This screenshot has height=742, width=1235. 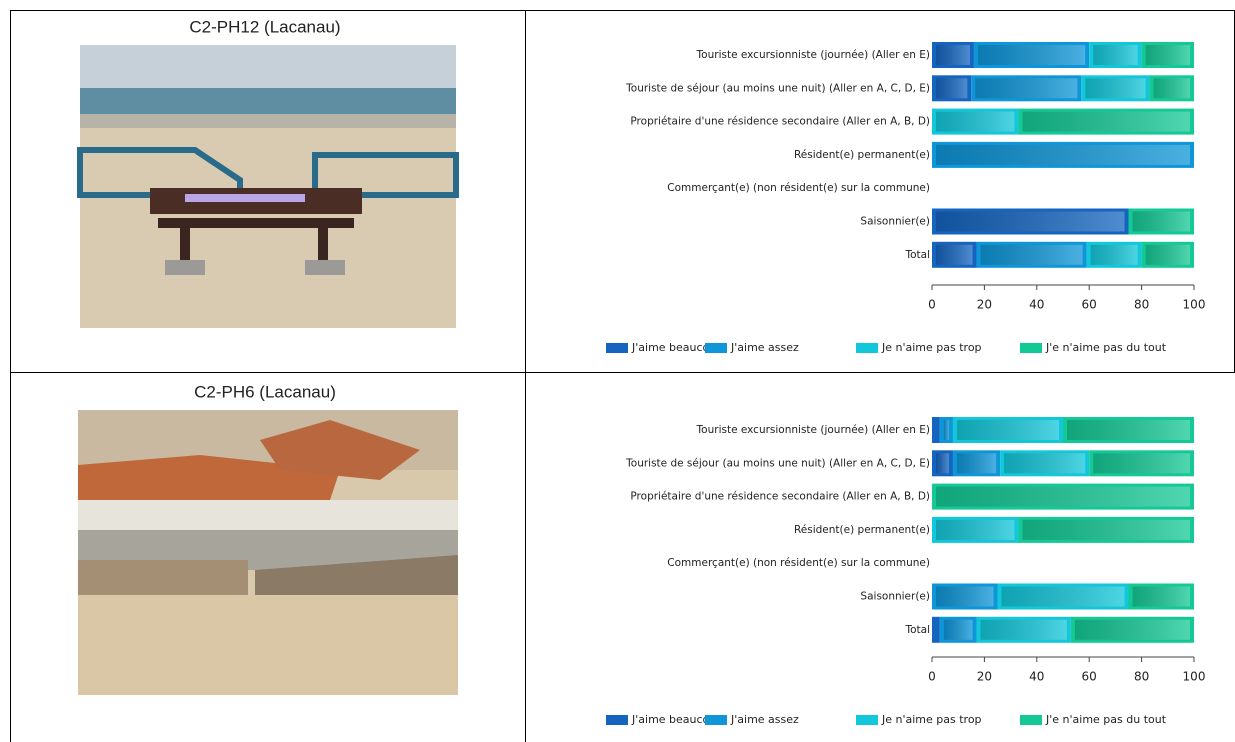 I want to click on photo-houses, so click(x=268, y=552).